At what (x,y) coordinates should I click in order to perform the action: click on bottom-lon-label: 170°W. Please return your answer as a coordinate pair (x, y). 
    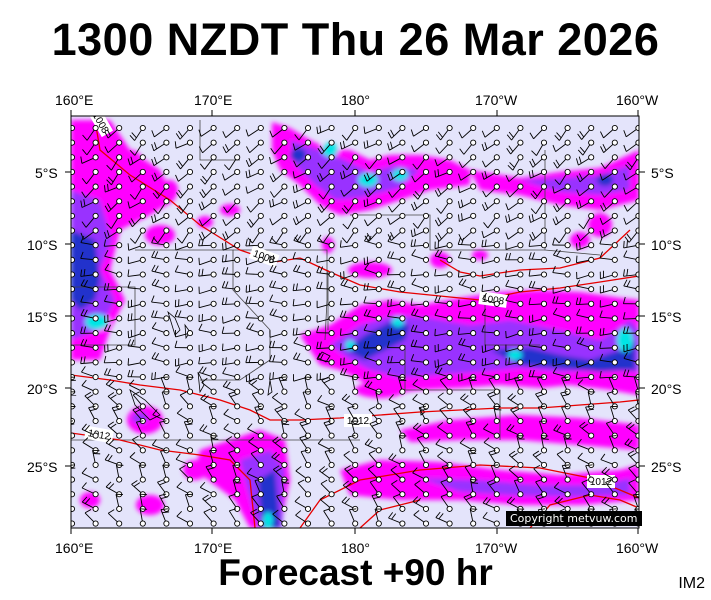
    Looking at the image, I should click on (496, 548).